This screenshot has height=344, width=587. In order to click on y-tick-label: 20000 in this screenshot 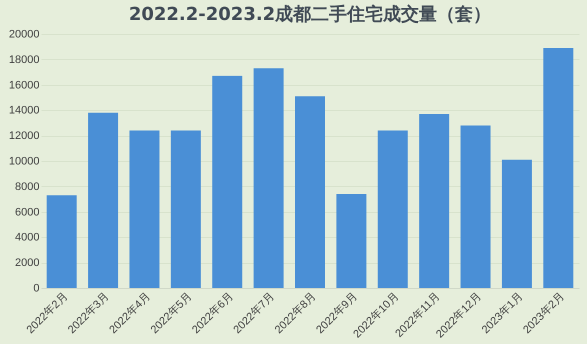, I will do `click(24, 34)`.